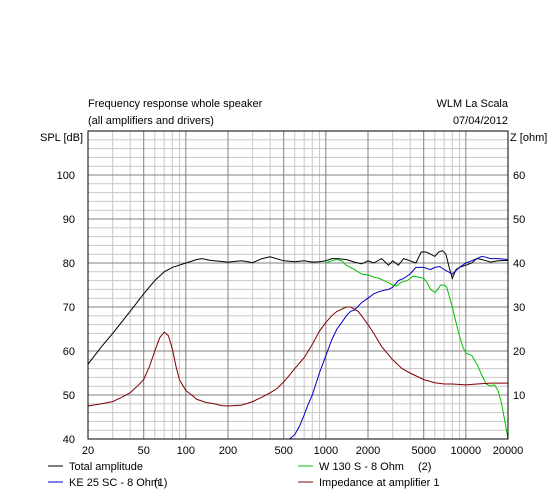 This screenshot has height=499, width=554. I want to click on legend-driver-number: (2), so click(424, 467).